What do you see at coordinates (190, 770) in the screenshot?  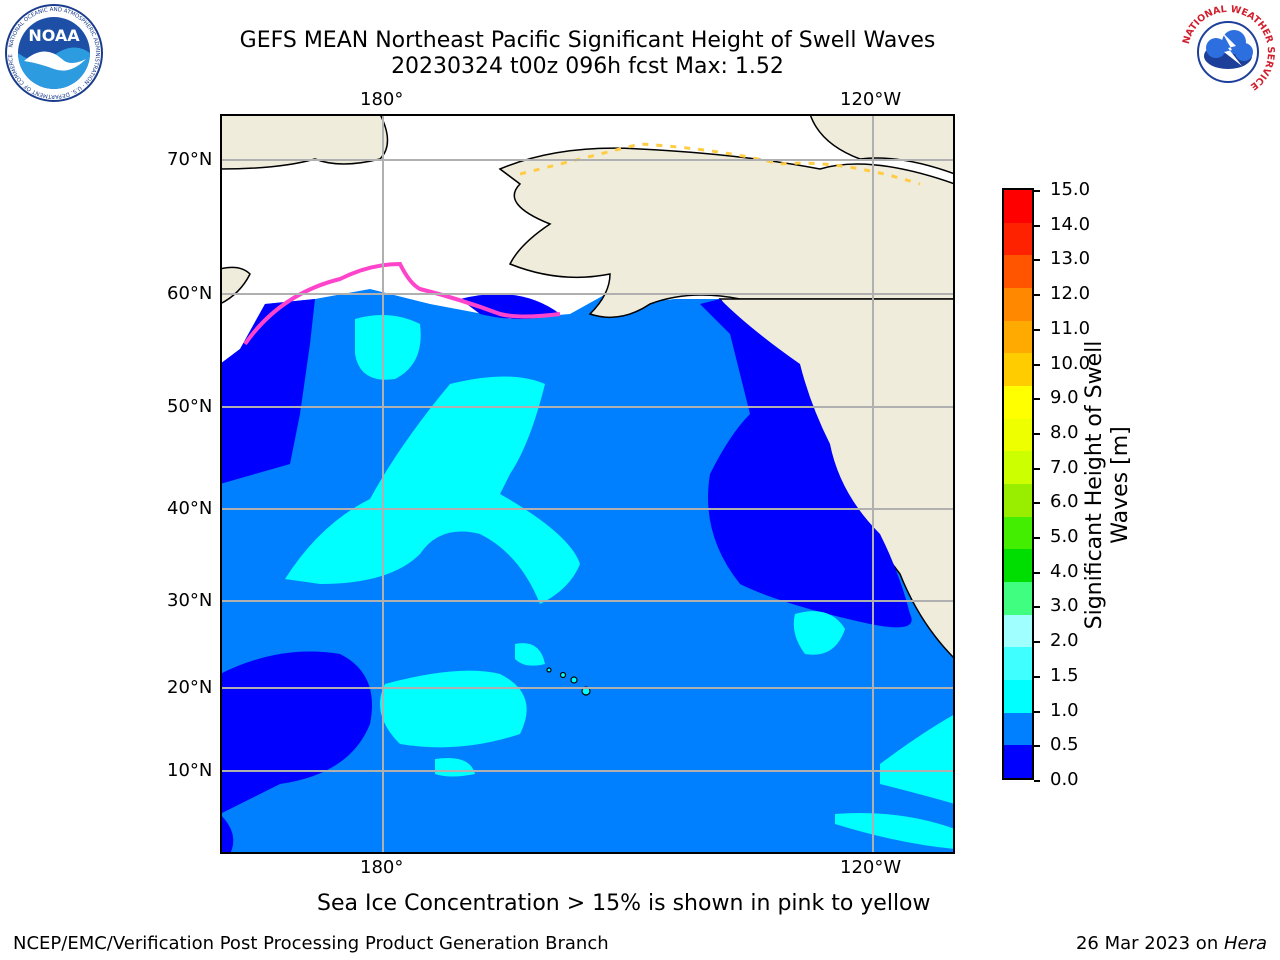 I see `lat-label-10n: 10°N` at bounding box center [190, 770].